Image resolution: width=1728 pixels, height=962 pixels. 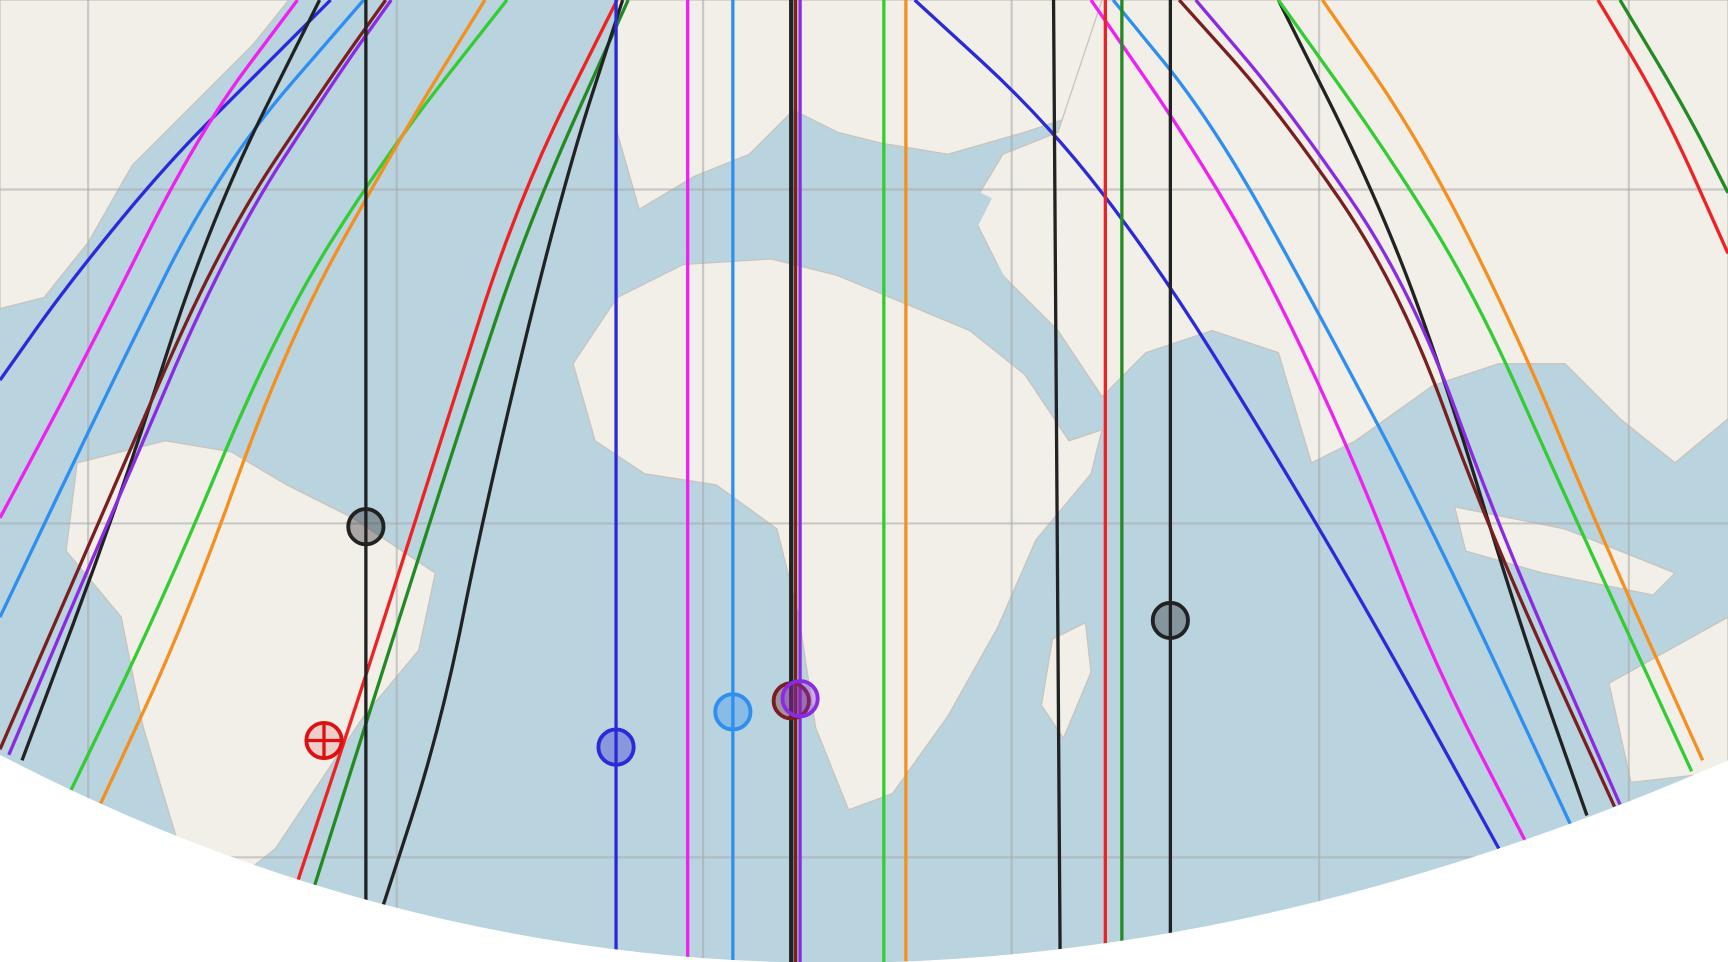 I want to click on land-madagascar, so click(x=1066, y=680).